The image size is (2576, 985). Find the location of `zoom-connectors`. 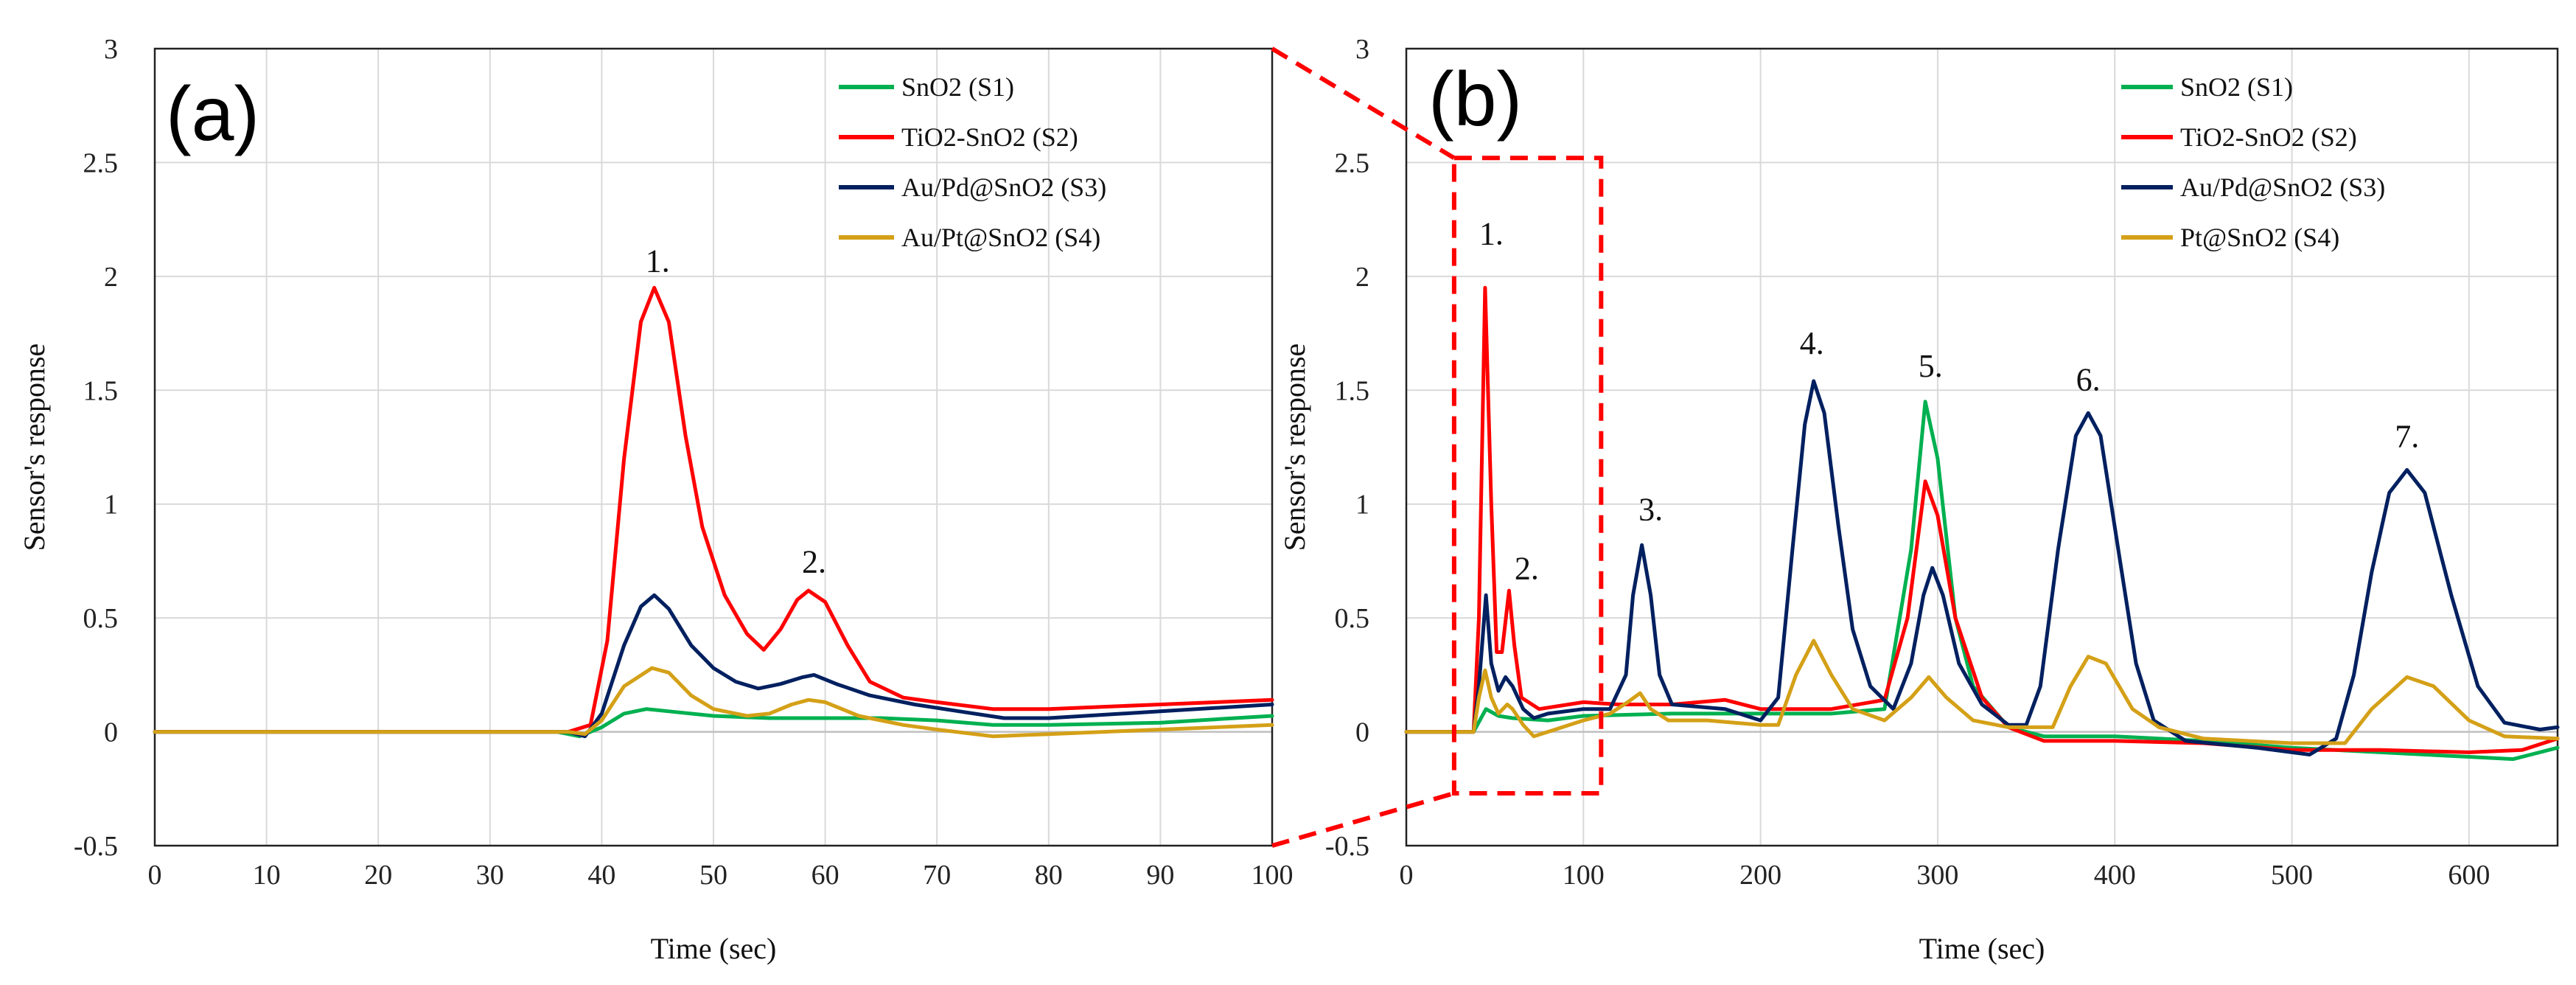

zoom-connectors is located at coordinates (1363, 447).